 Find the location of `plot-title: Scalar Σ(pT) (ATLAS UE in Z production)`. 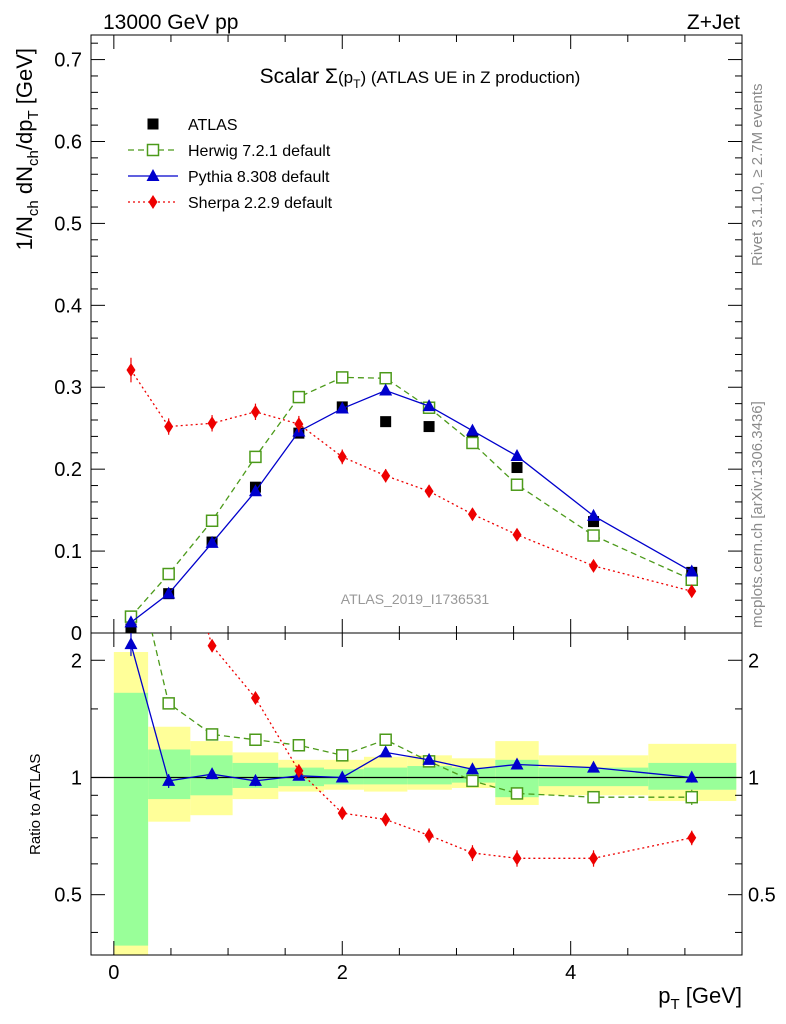

plot-title: Scalar Σ(pT) (ATLAS UE in Z production) is located at coordinates (420, 78).